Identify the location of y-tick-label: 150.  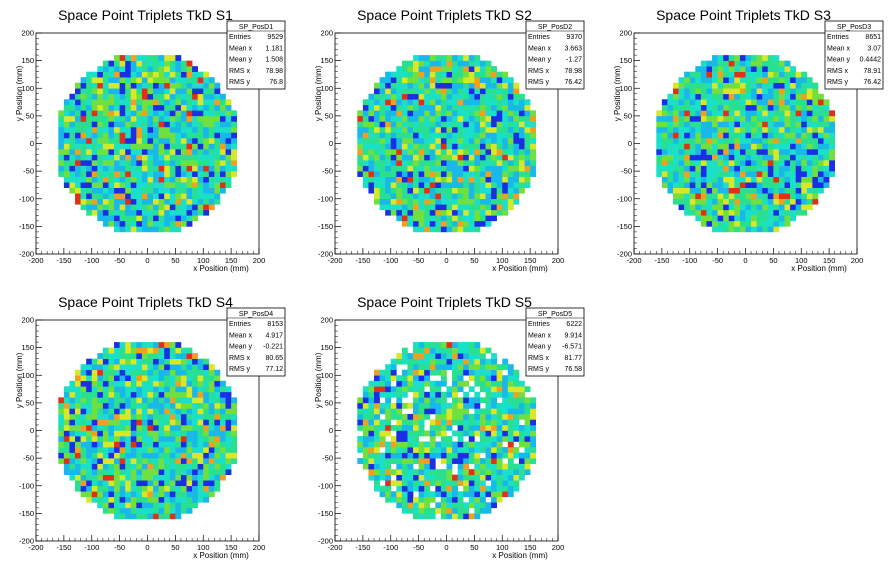
(326, 60).